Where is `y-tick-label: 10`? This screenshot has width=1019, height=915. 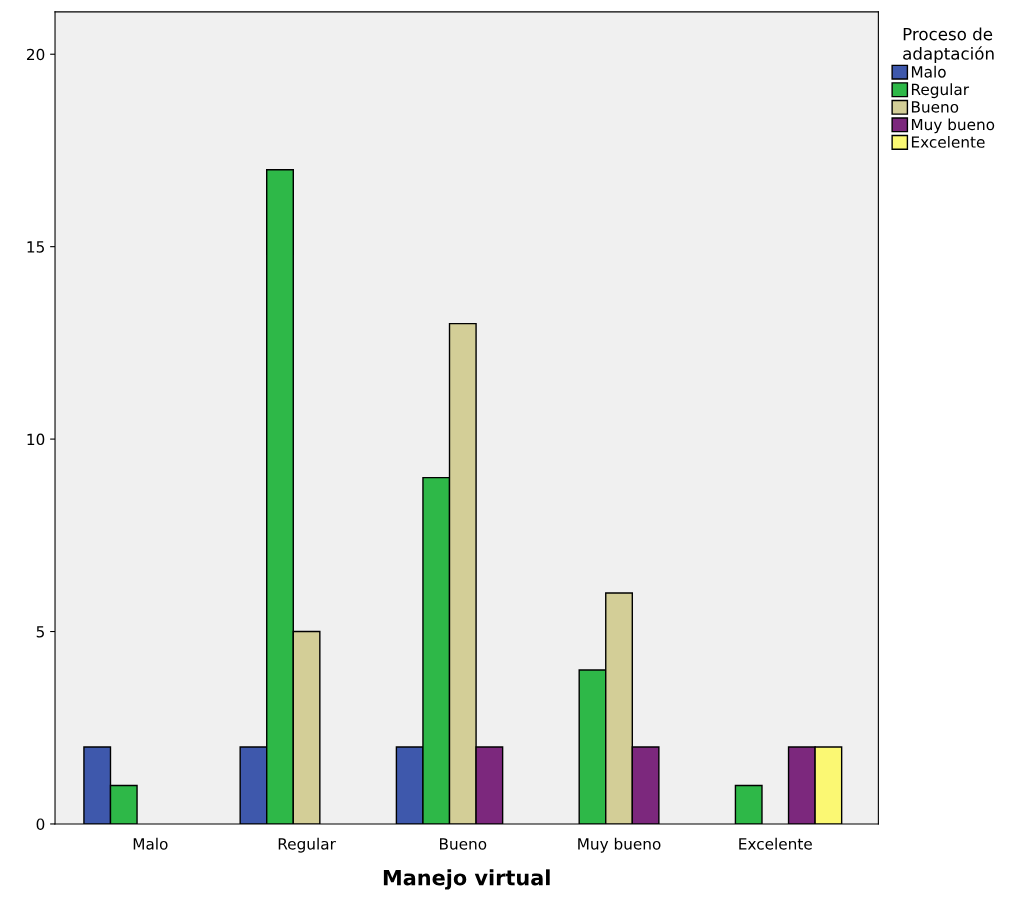
y-tick-label: 10 is located at coordinates (36, 439).